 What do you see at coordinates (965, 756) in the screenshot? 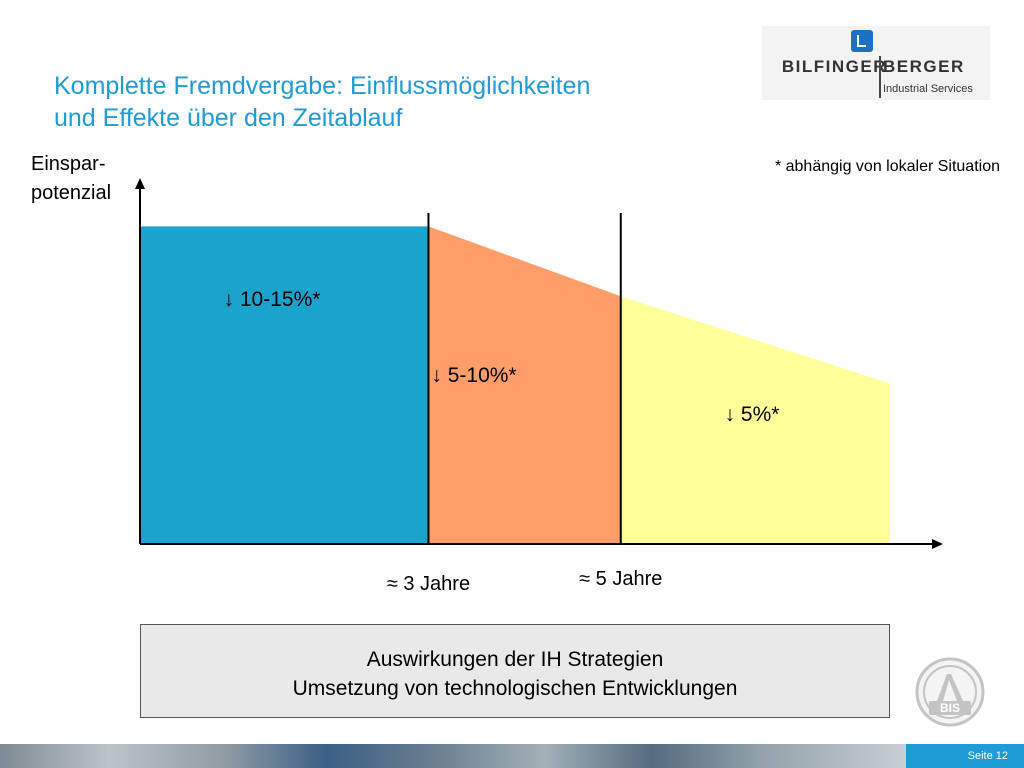
I see `page-number: Seite 12` at bounding box center [965, 756].